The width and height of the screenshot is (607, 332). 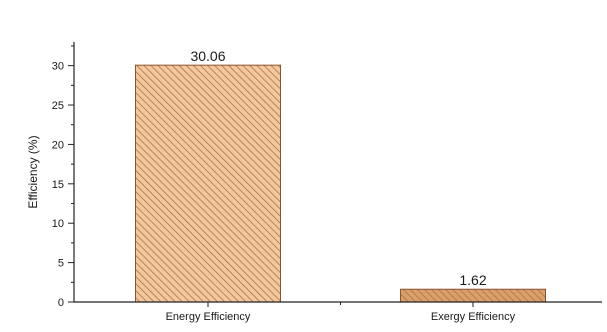 What do you see at coordinates (472, 280) in the screenshot?
I see `data-label: 1.62` at bounding box center [472, 280].